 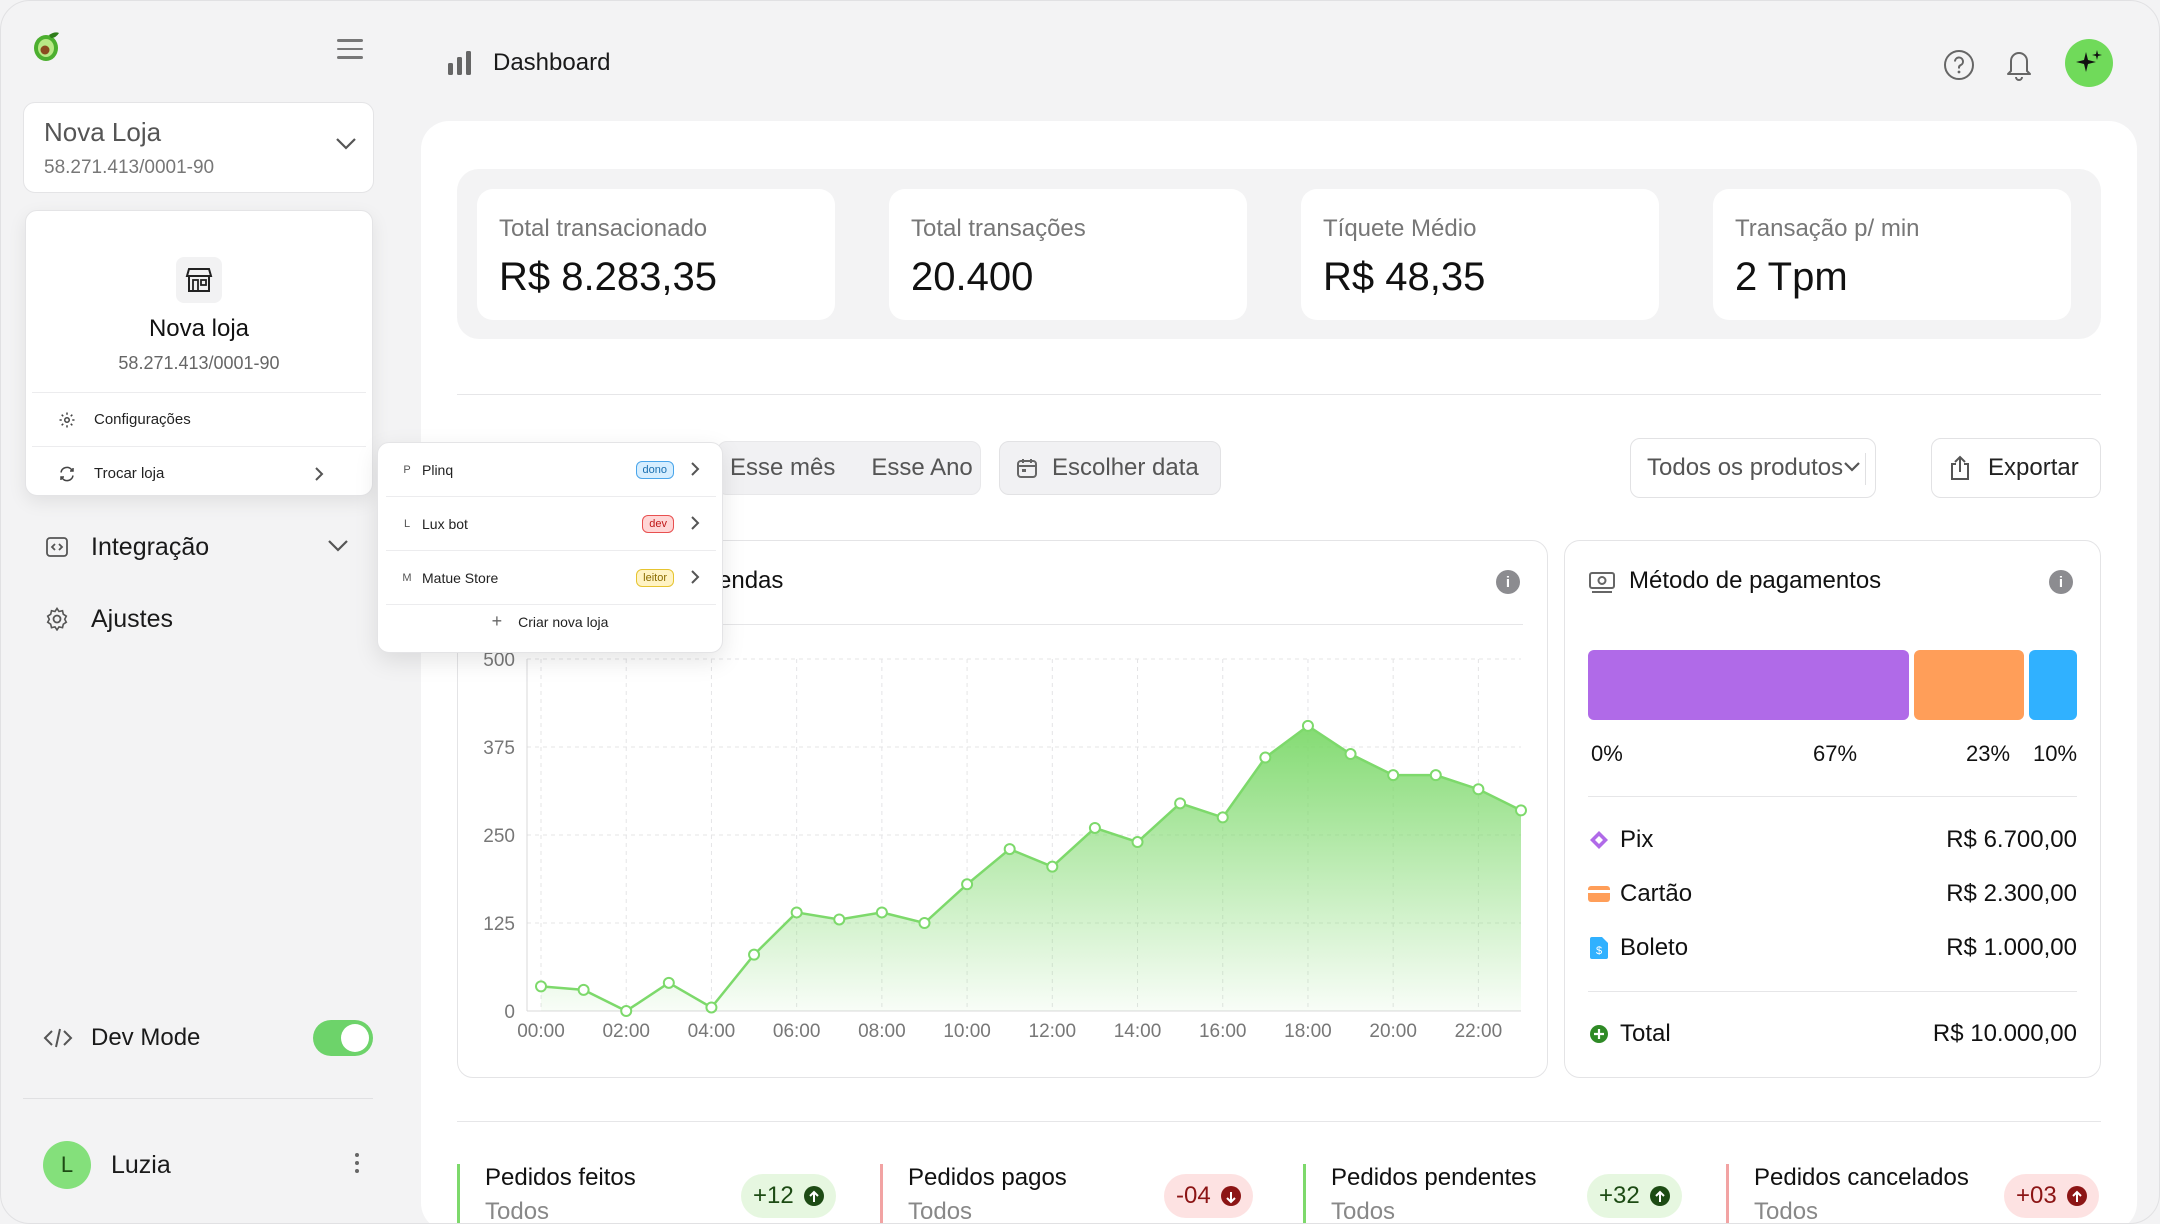 I want to click on user-name: Luzia, so click(x=141, y=1164).